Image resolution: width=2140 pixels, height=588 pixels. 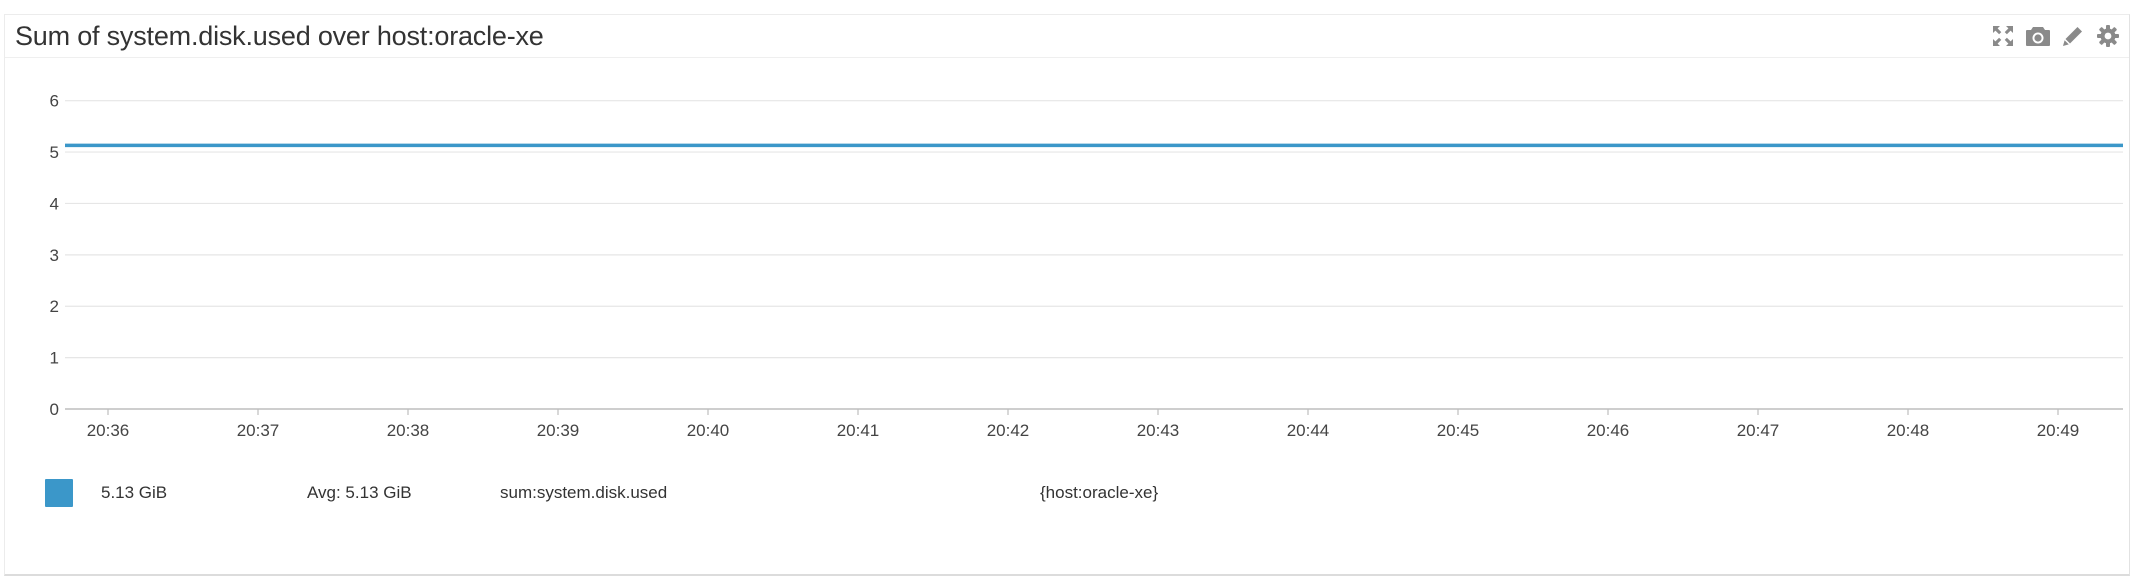 What do you see at coordinates (2002, 36) in the screenshot?
I see `expand-icon` at bounding box center [2002, 36].